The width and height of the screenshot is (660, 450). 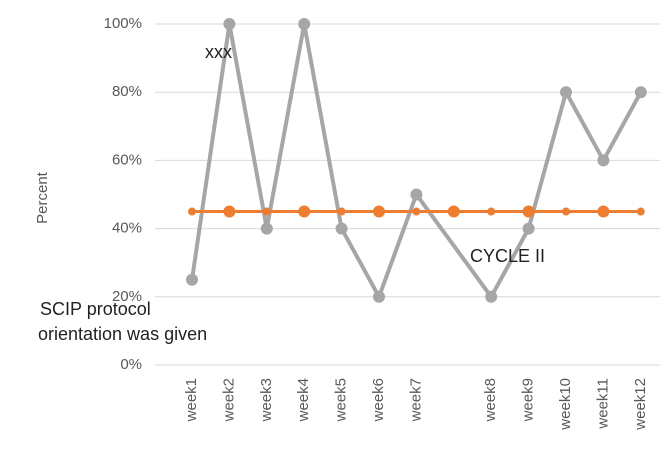 What do you see at coordinates (131, 364) in the screenshot?
I see `y-tick-label: 0%` at bounding box center [131, 364].